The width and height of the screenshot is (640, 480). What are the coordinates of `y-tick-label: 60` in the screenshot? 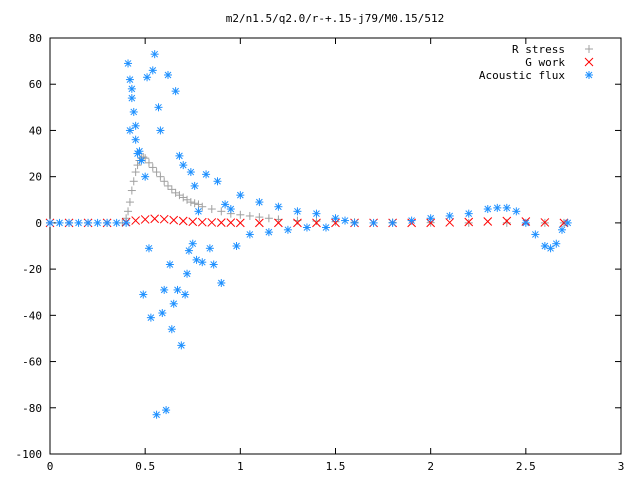 It's located at (35, 84).